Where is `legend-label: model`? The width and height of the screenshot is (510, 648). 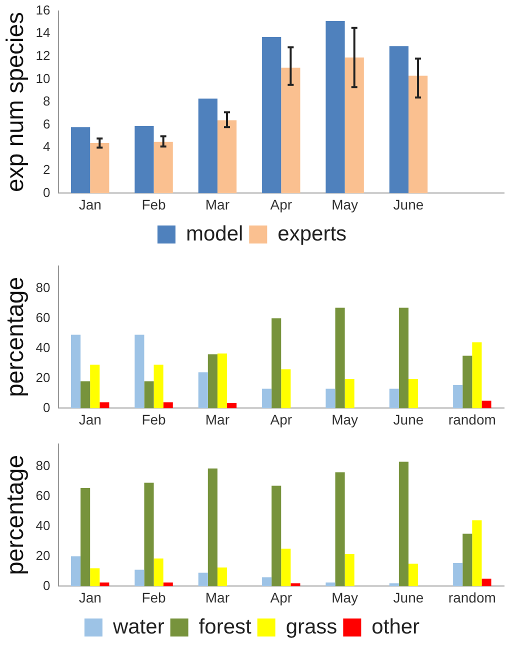
legend-label: model is located at coordinates (215, 234).